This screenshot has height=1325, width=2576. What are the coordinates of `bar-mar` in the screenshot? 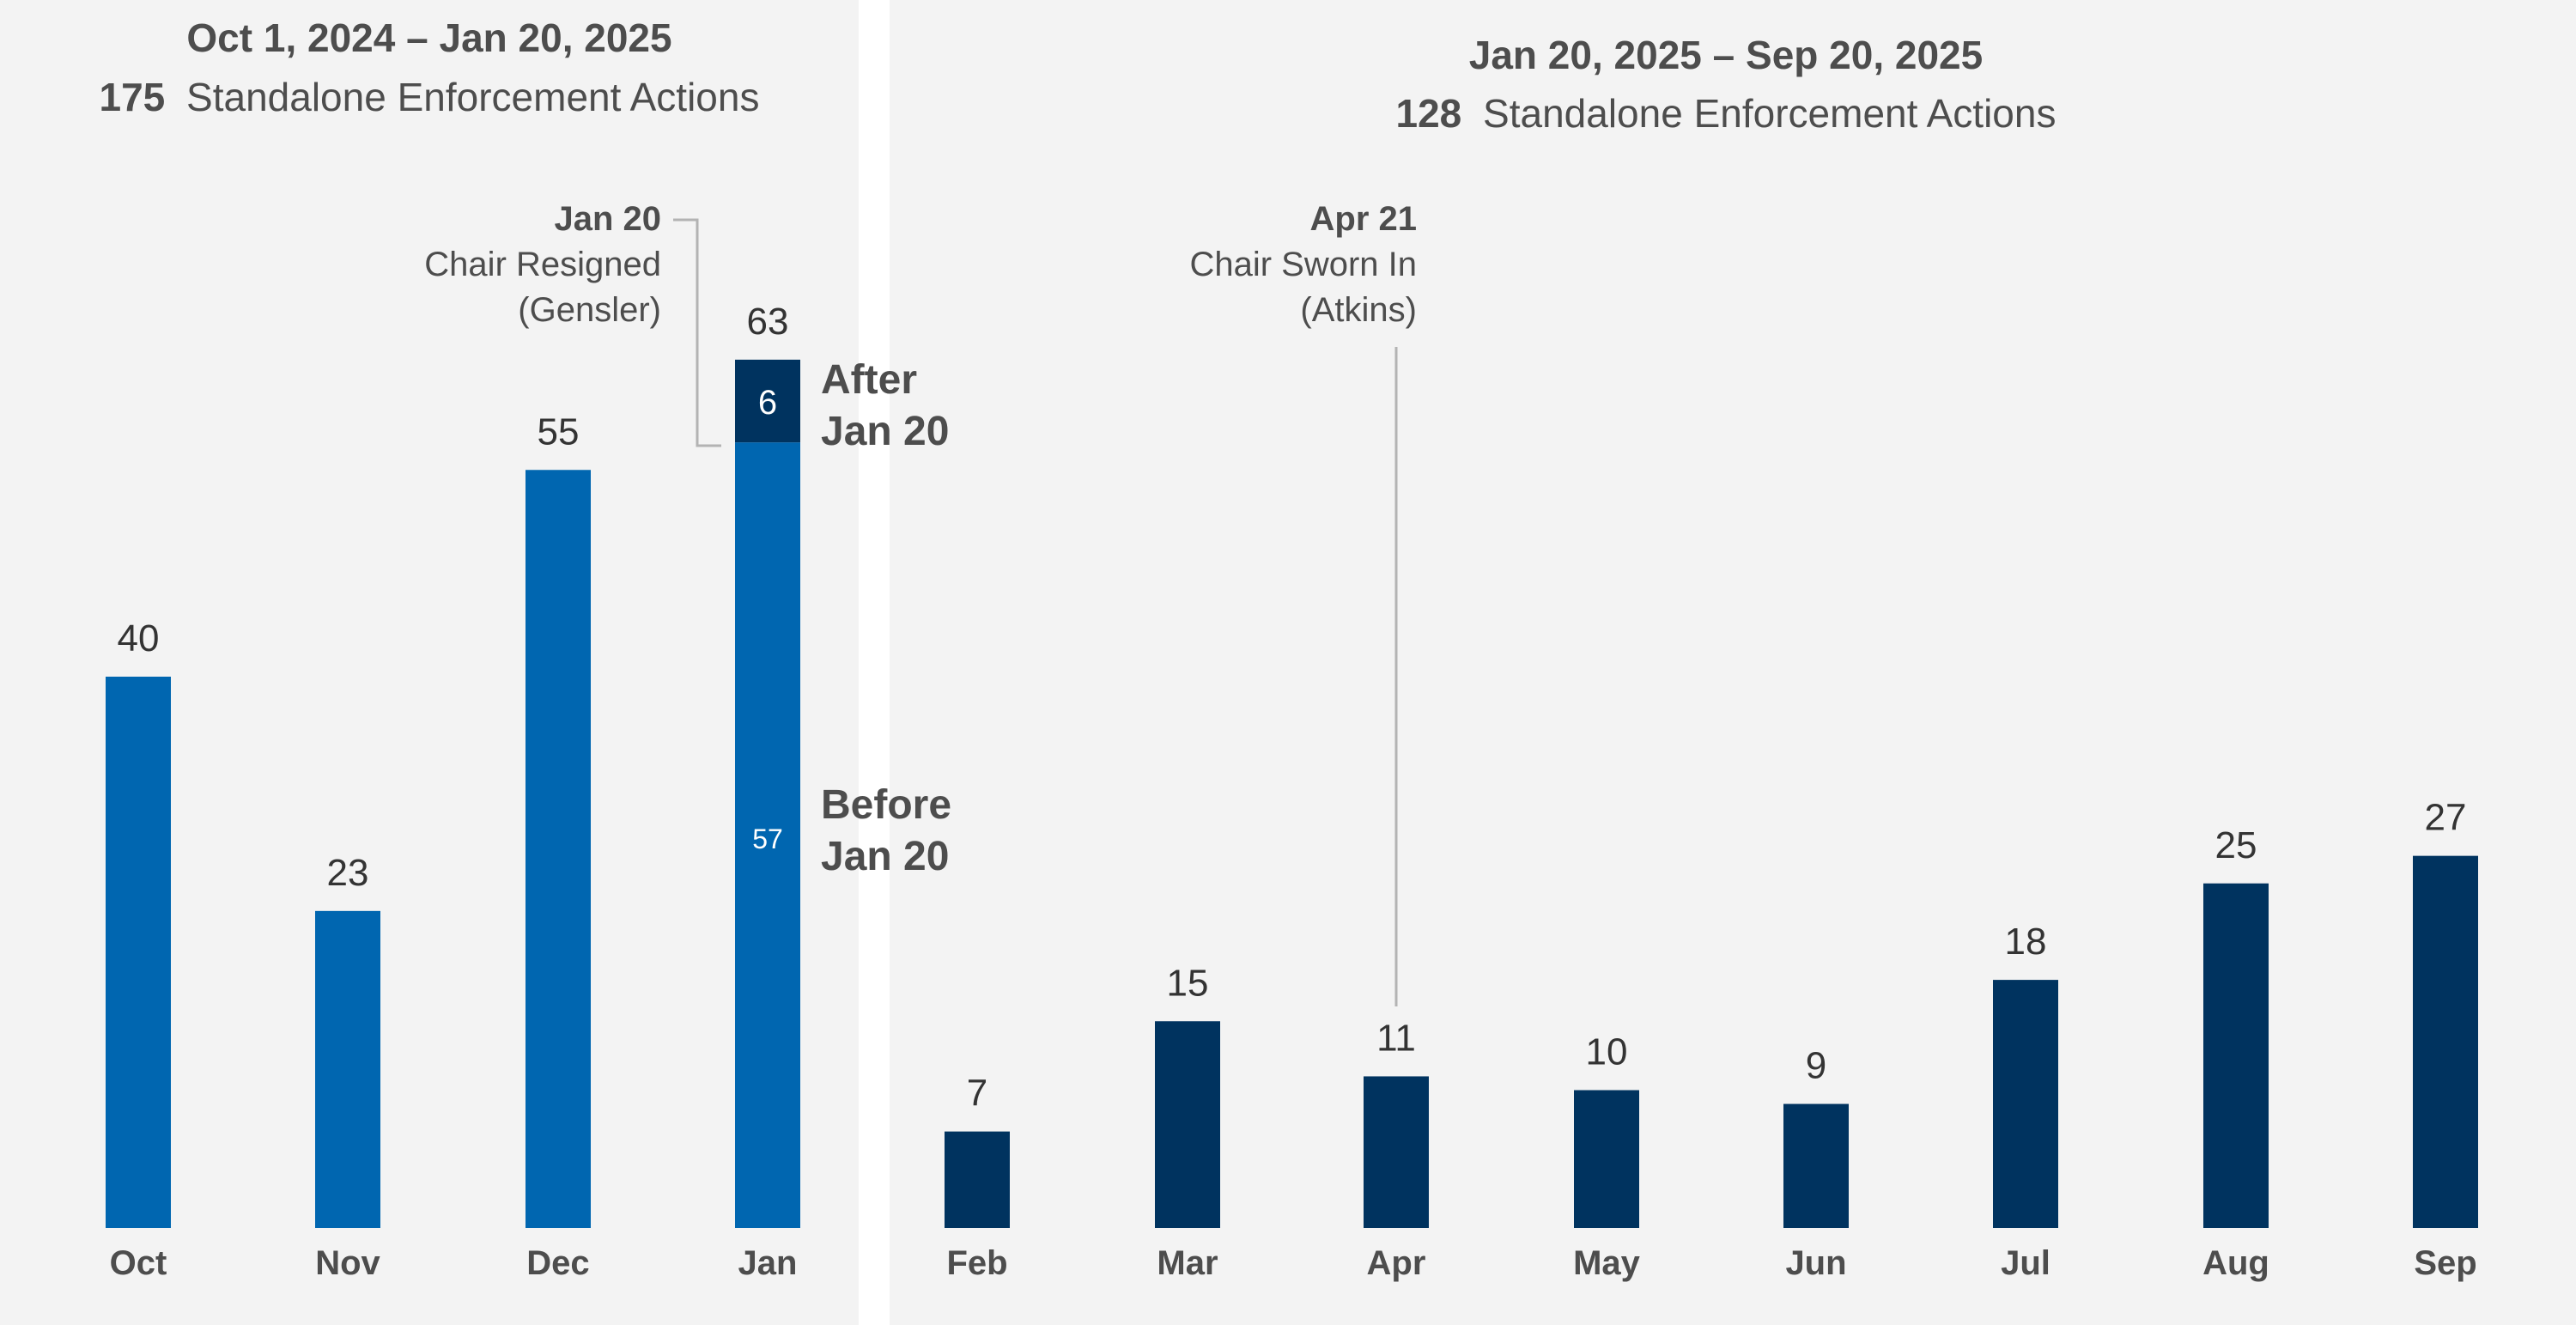 It's located at (1188, 1124).